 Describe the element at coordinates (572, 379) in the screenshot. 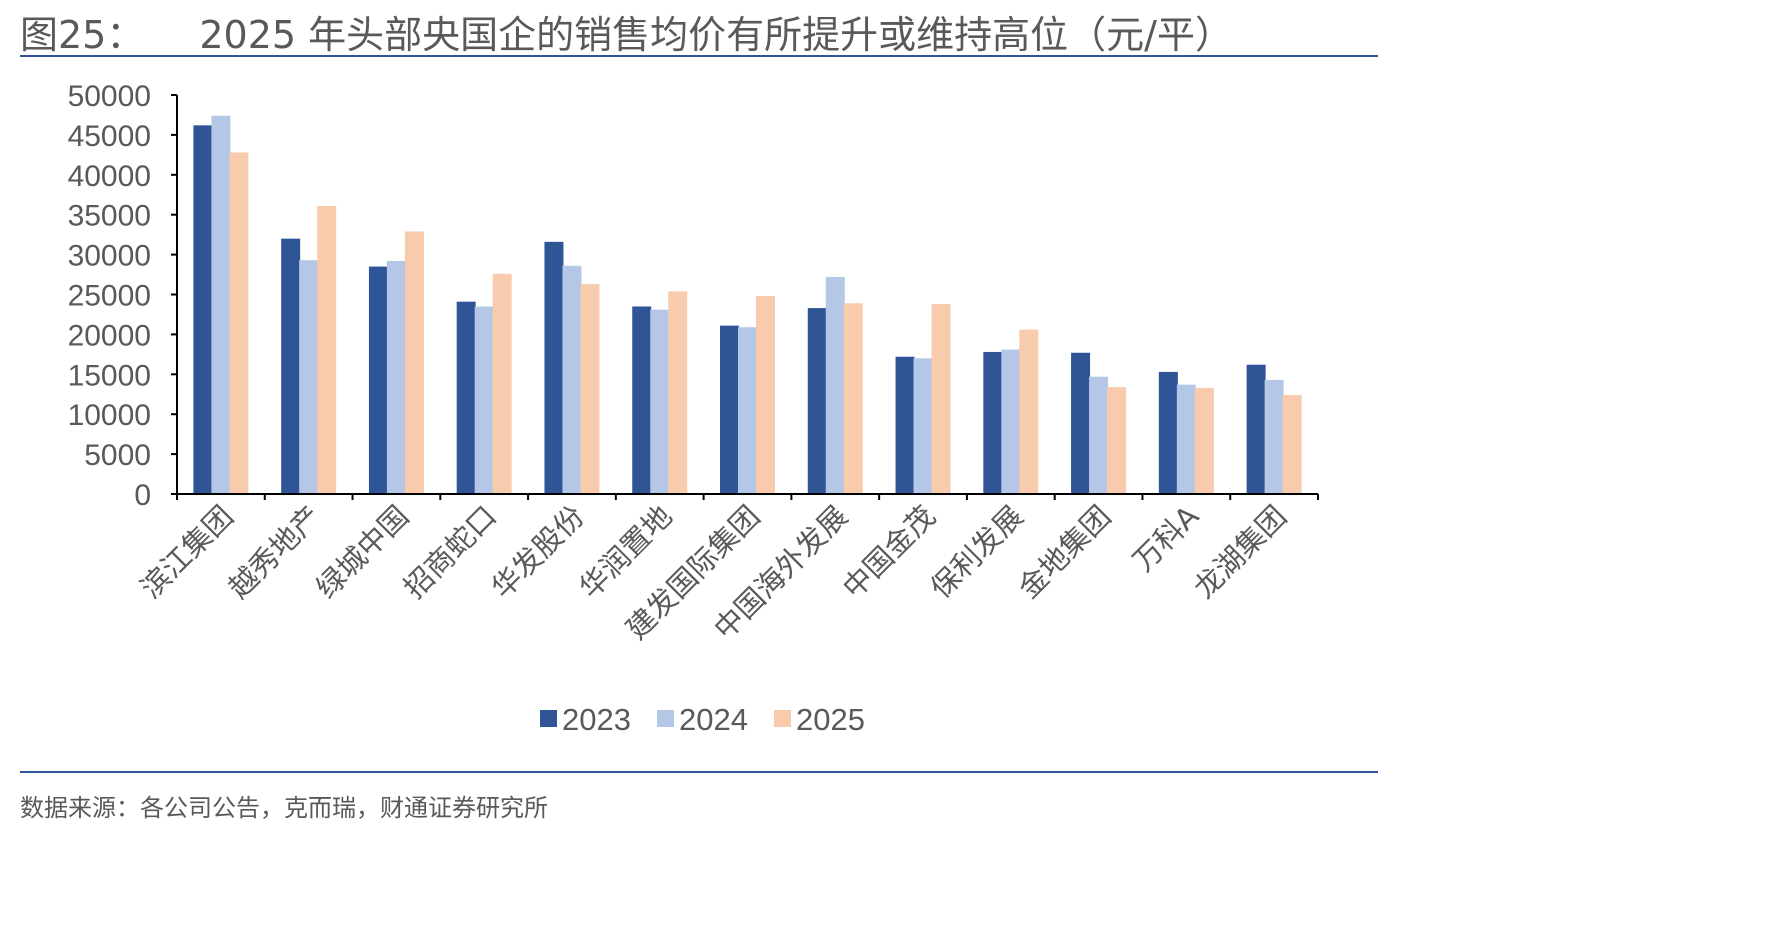

I see `bar-2024-华发股份` at that location.